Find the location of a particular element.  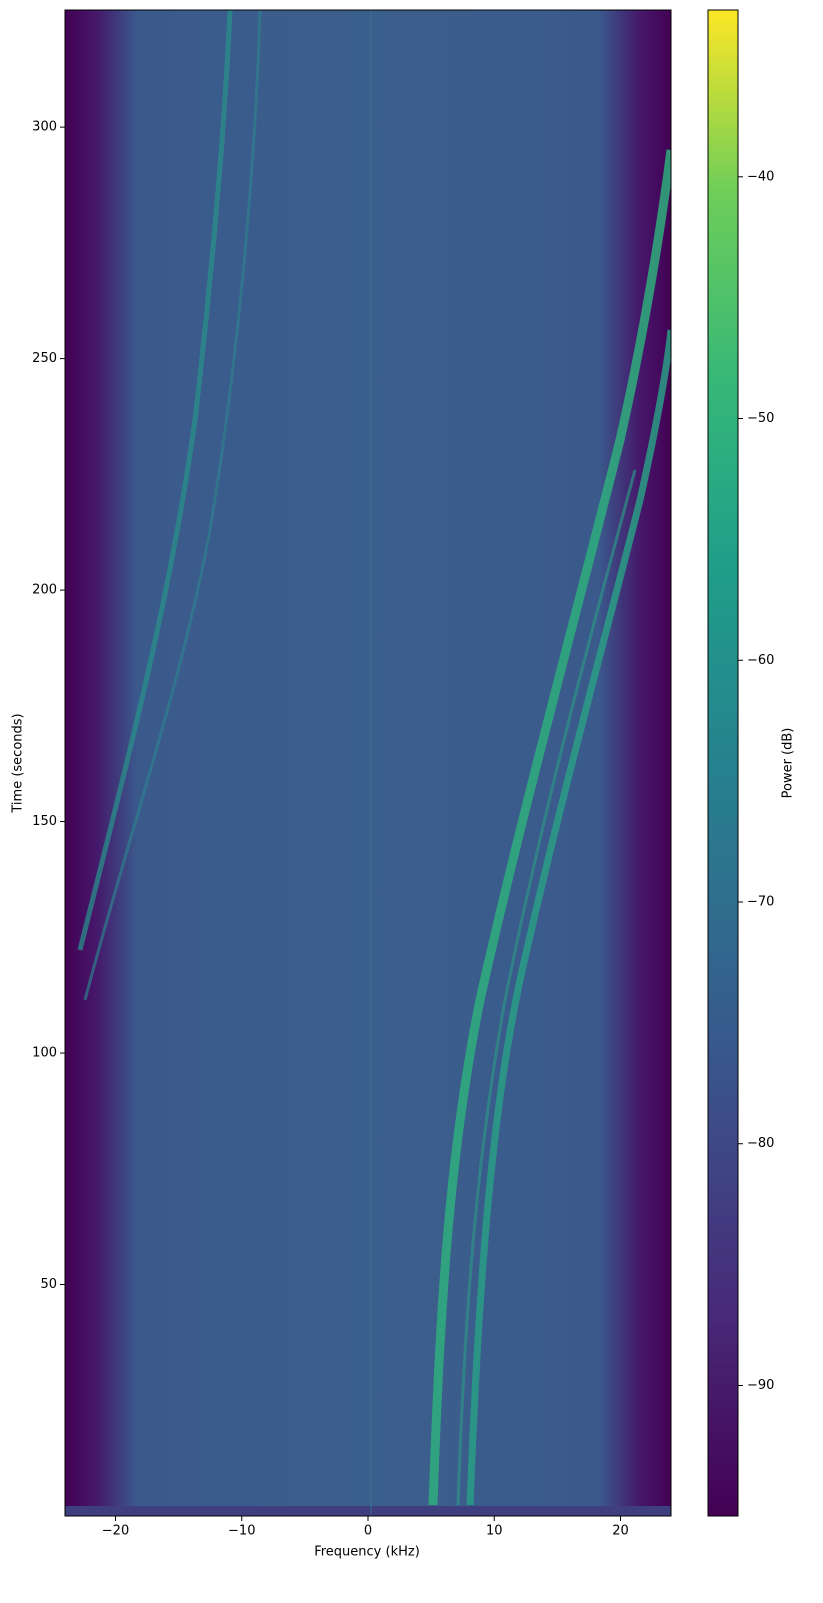

colorbar-tick-label: −90 is located at coordinates (760, 1385).